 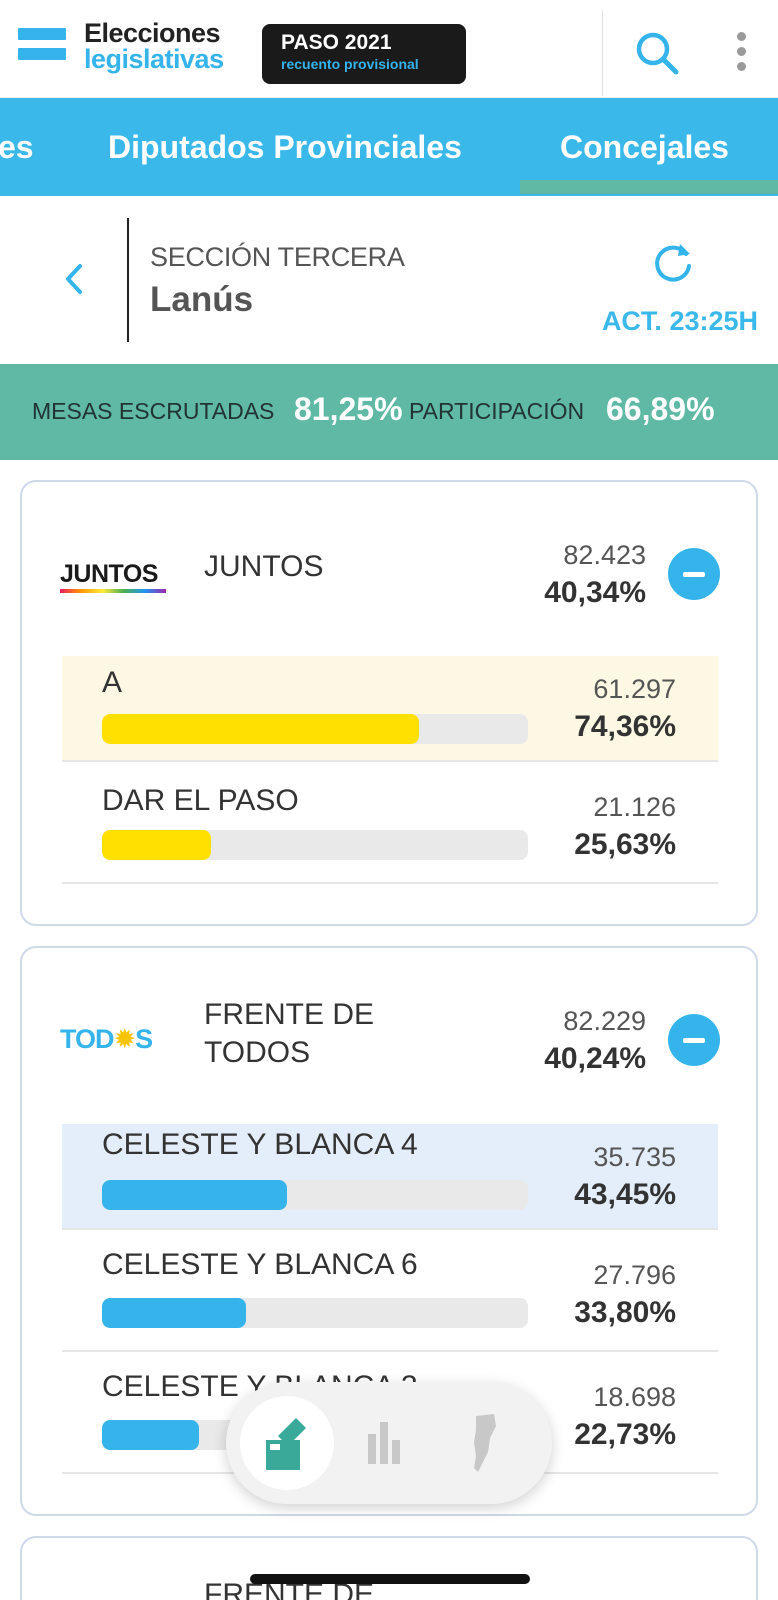 I want to click on refresh-icon, so click(x=673, y=263).